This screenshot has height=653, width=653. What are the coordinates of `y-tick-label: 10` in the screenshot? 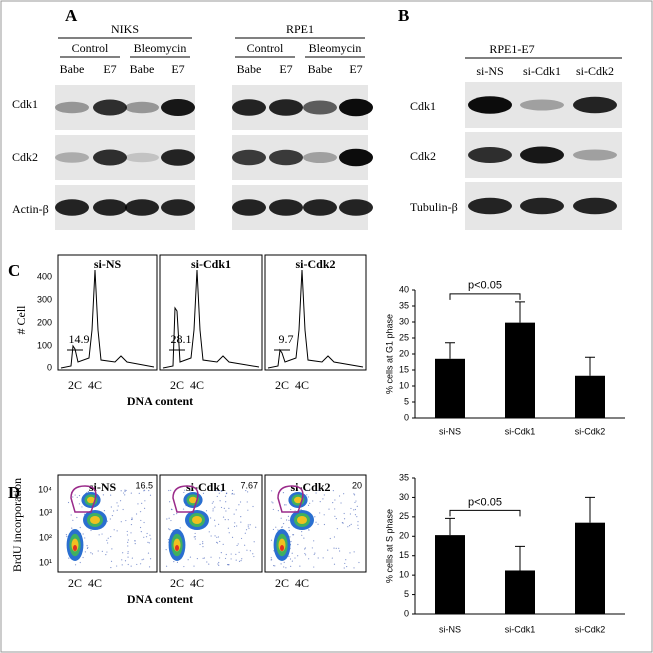 It's located at (404, 575).